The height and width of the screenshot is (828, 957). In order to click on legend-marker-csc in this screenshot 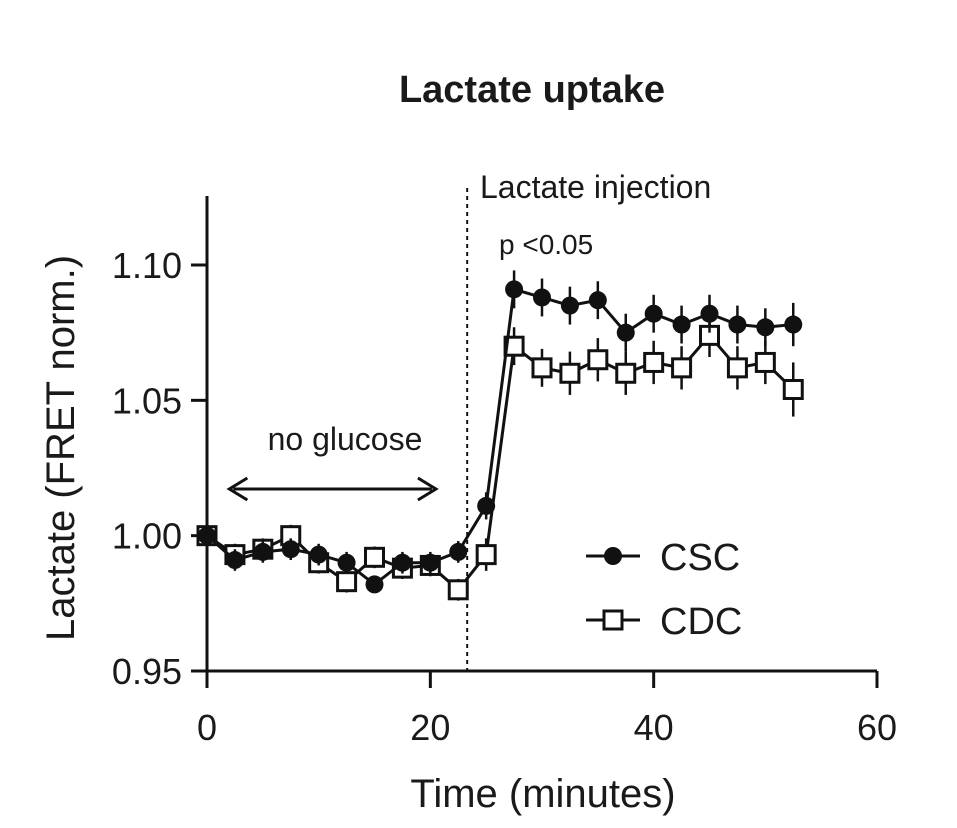, I will do `click(613, 556)`.